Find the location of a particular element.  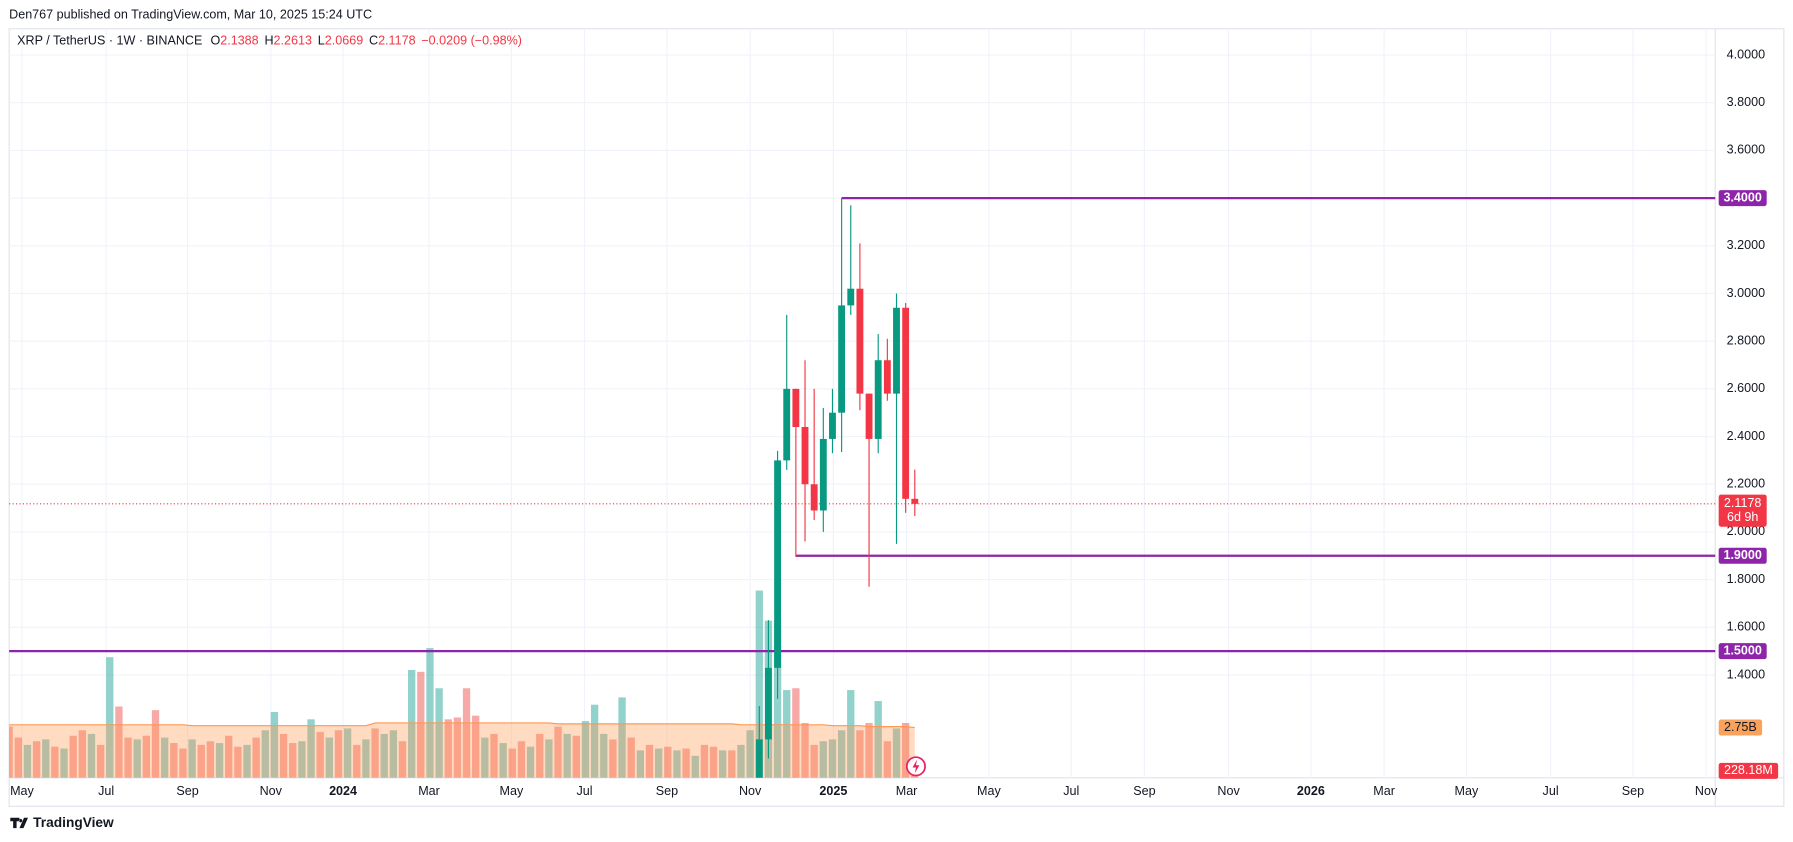

x-tick-label: Nov is located at coordinates (1706, 791).